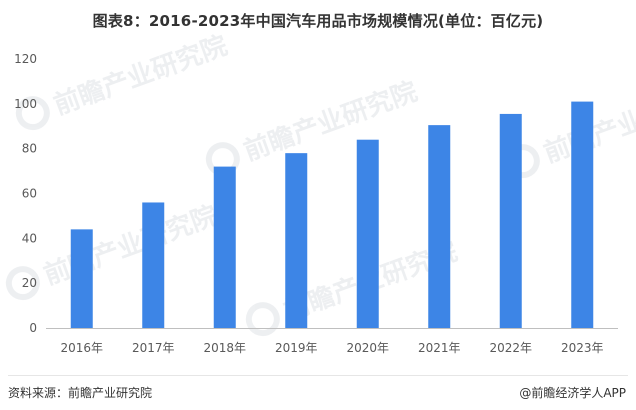 This screenshot has width=636, height=410. What do you see at coordinates (25, 59) in the screenshot?
I see `y-tick-label: 120` at bounding box center [25, 59].